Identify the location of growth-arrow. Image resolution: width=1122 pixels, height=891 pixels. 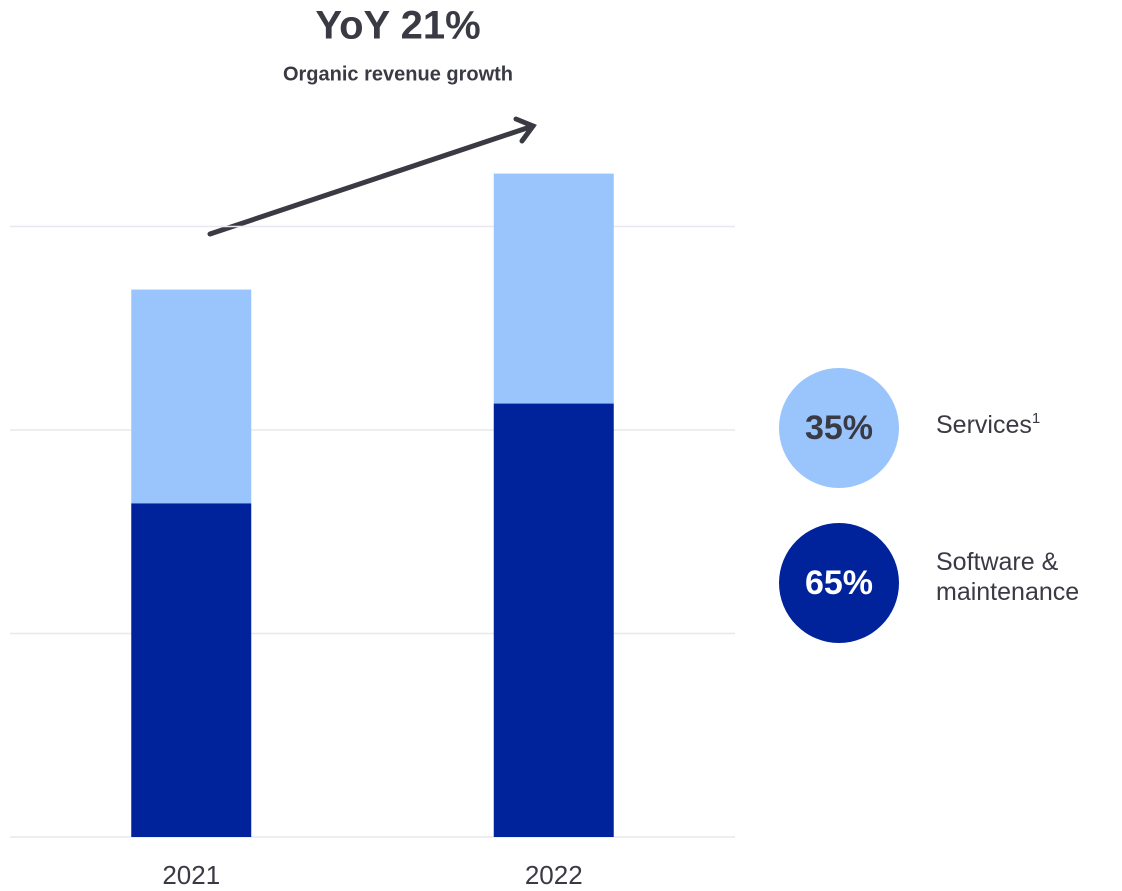
(372, 176).